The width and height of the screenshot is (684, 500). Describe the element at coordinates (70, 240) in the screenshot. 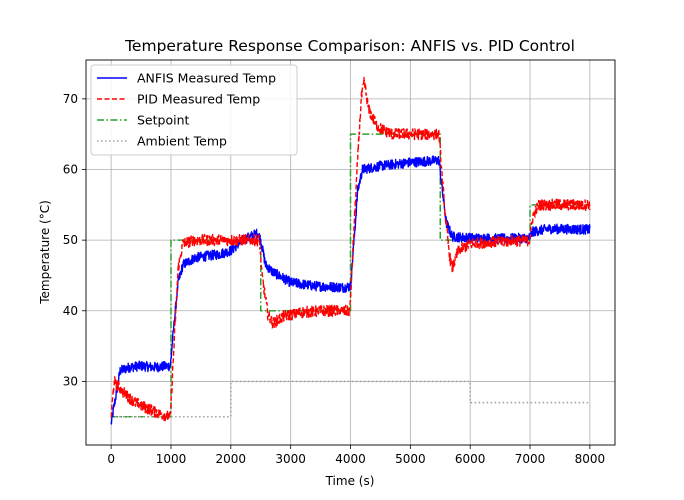

I see `y-tick-label: 50` at that location.